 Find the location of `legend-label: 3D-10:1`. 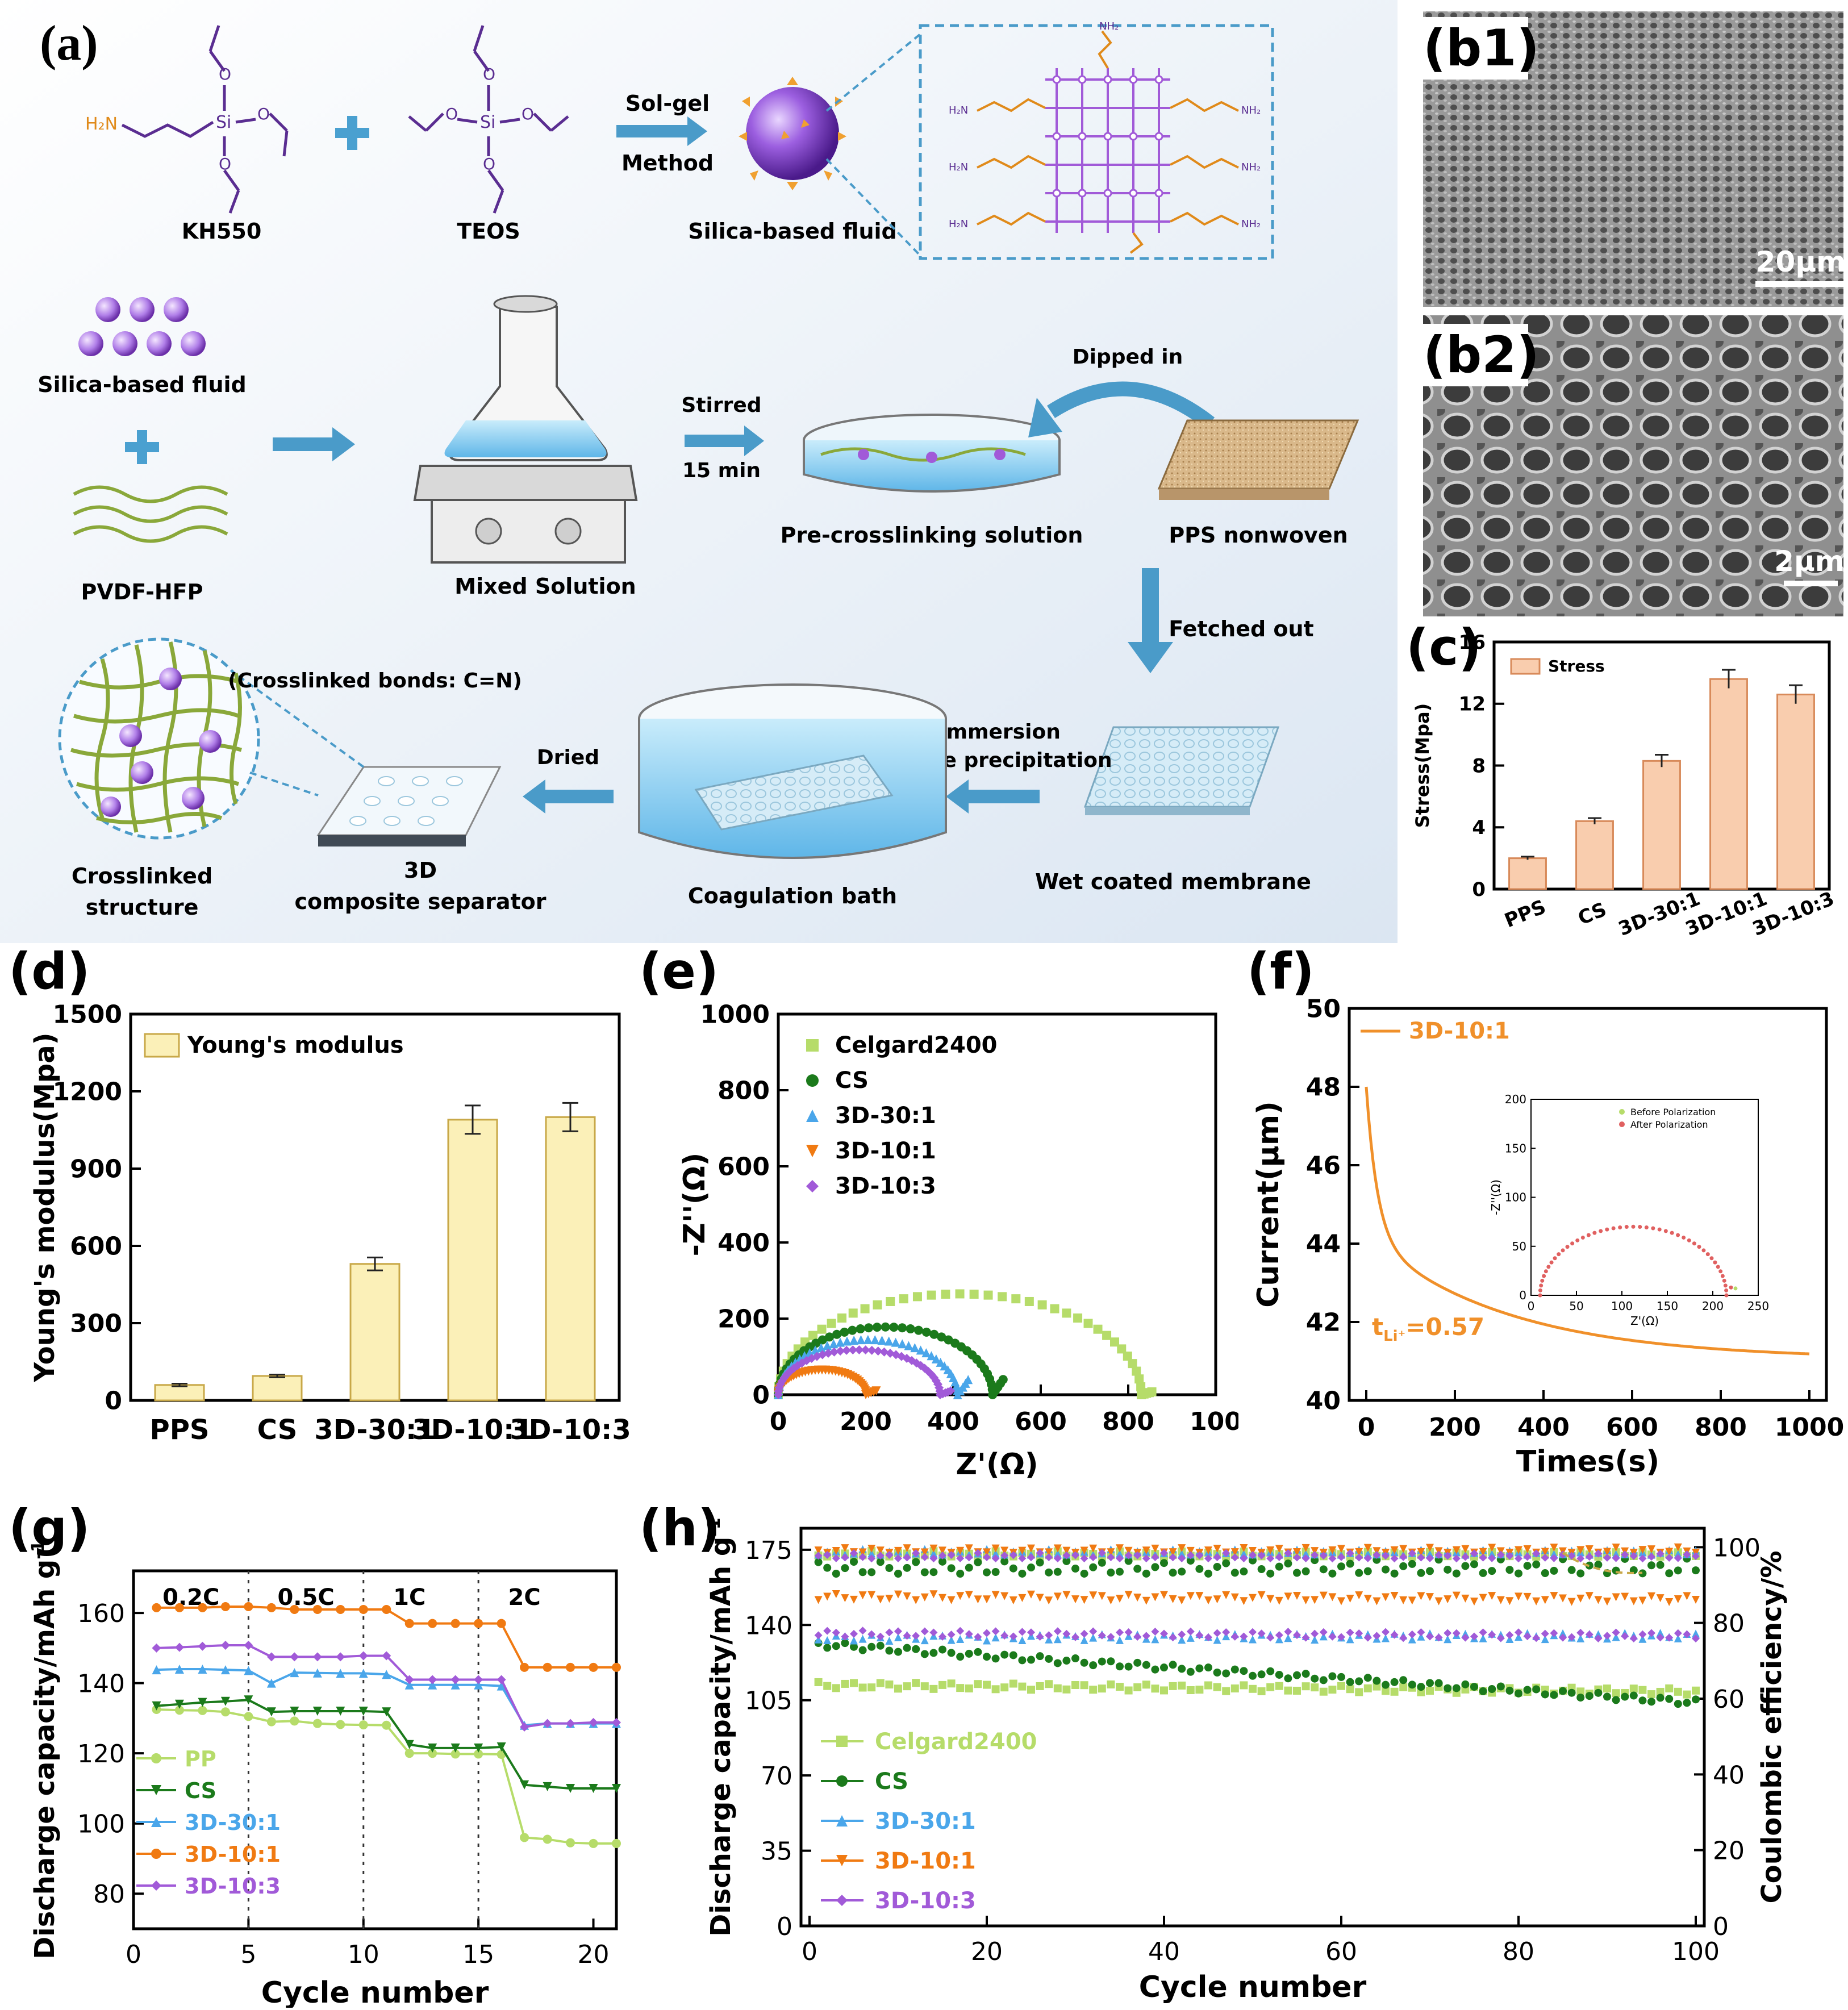

legend-label: 3D-10:1 is located at coordinates (1459, 1031).